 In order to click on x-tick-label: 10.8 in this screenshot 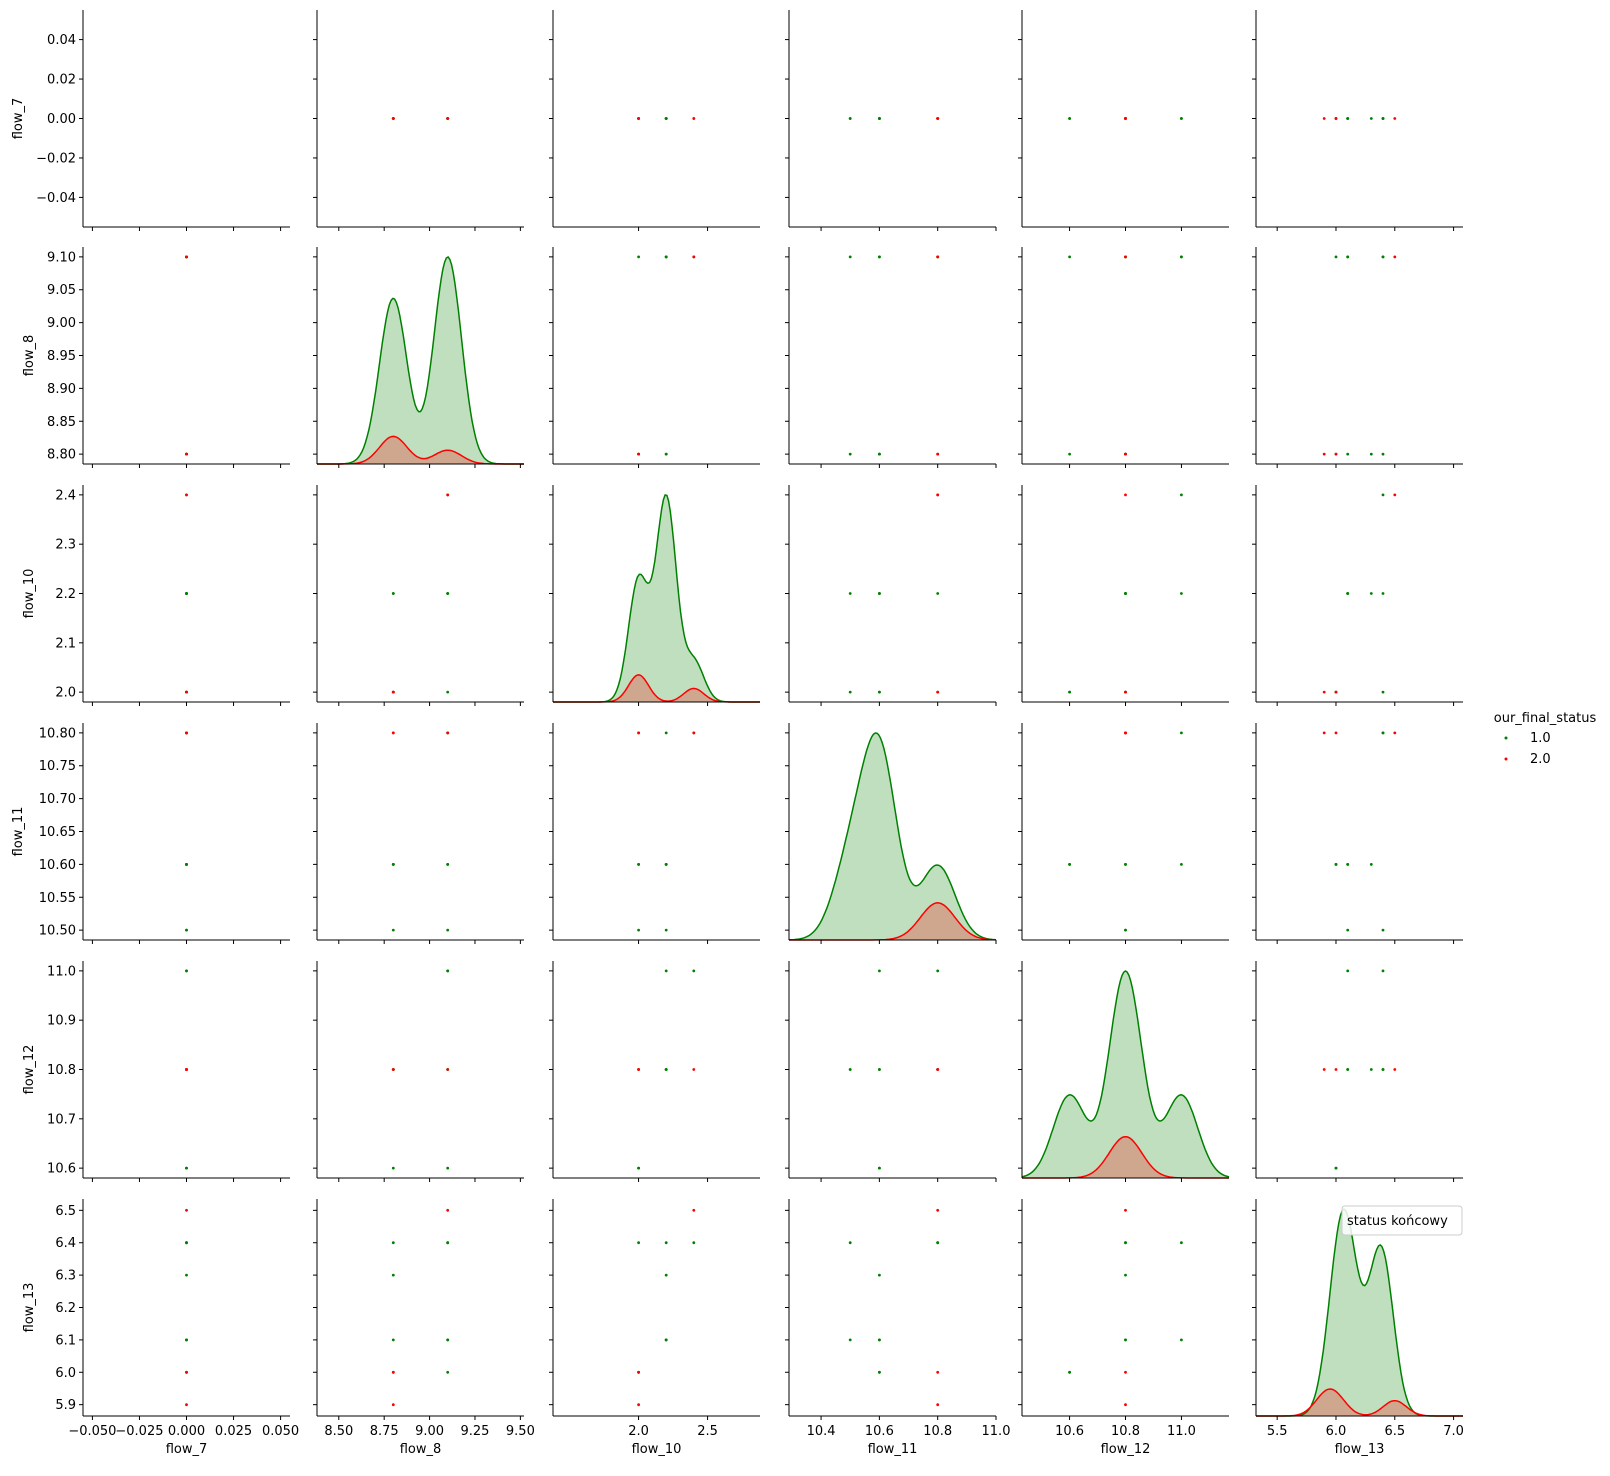, I will do `click(1125, 1431)`.